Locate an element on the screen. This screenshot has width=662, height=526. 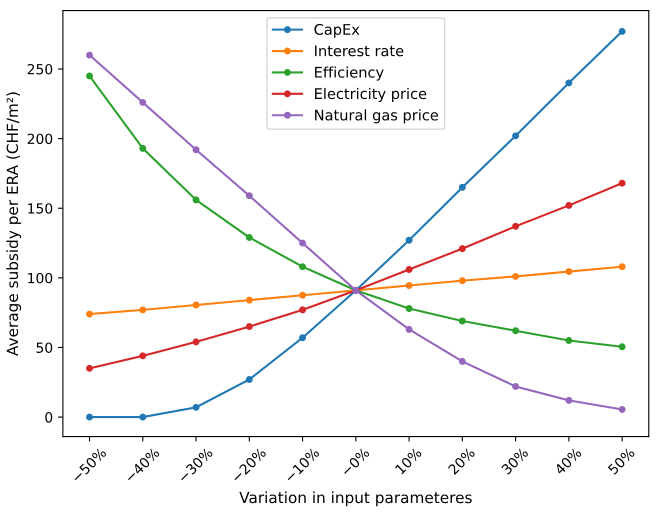
legend-label: Natural gas price is located at coordinates (376, 116).